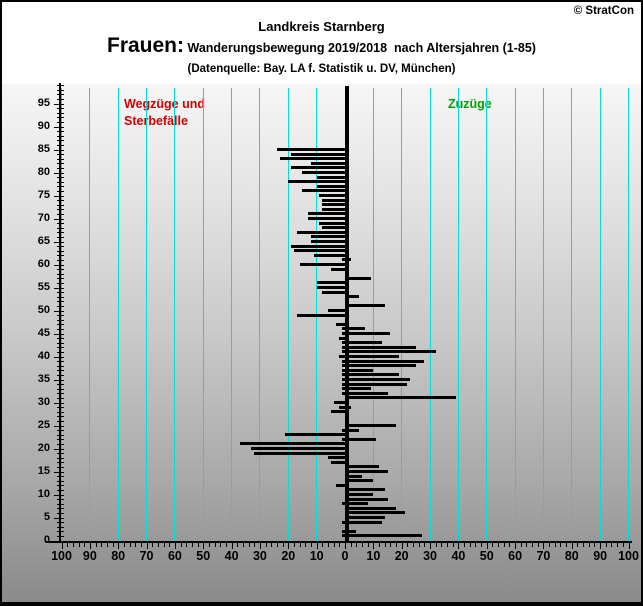 This screenshot has height=606, width=643. Describe the element at coordinates (164, 113) in the screenshot. I see `left-series-label: Wegzüge und Sterbefälle` at that location.